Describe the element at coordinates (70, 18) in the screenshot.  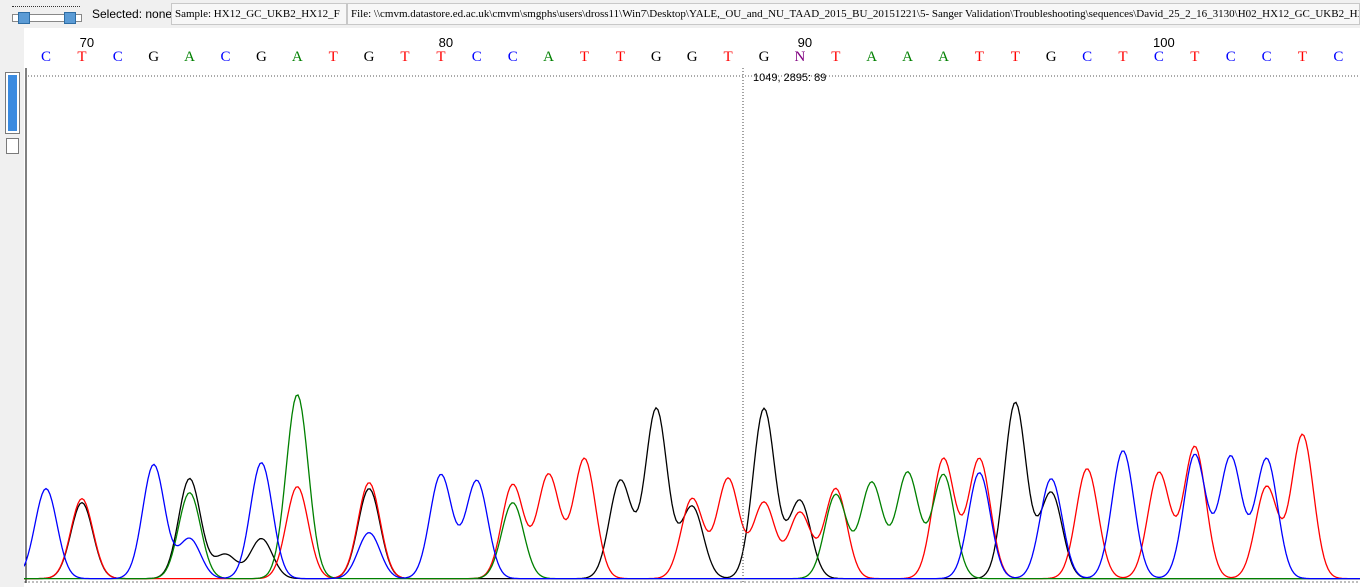
I see `zoom-thumb-right` at that location.